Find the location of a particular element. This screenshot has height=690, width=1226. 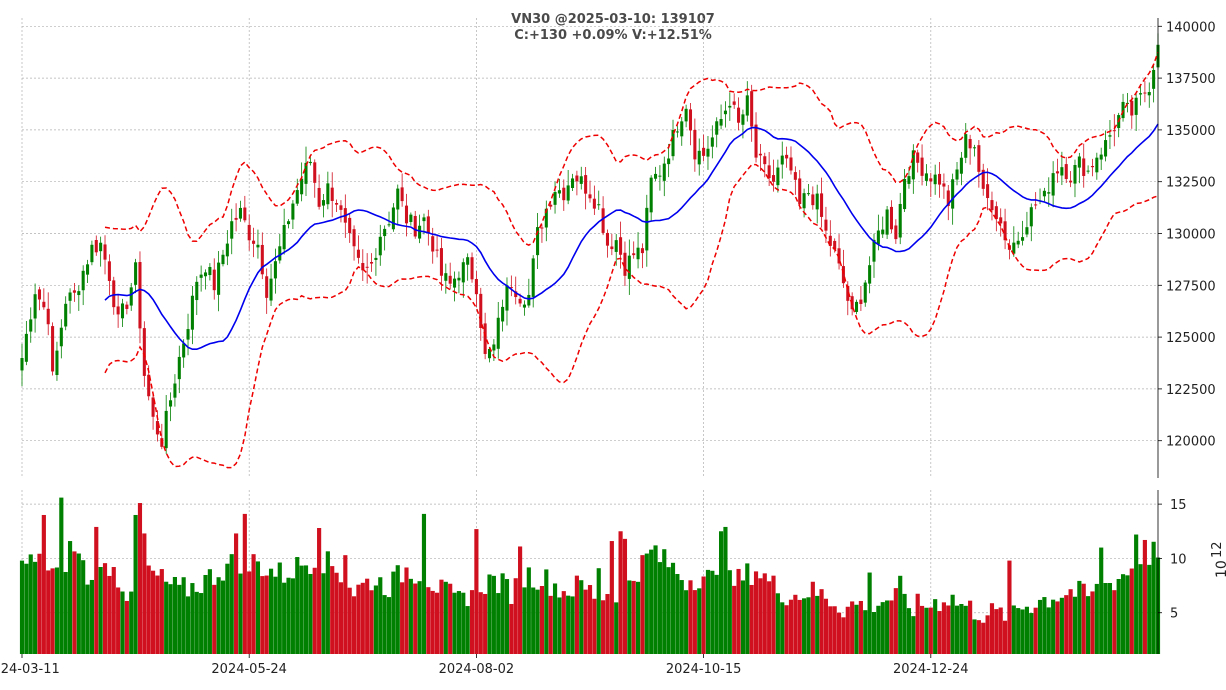

price-tick-label: 125000 is located at coordinates (1191, 338).